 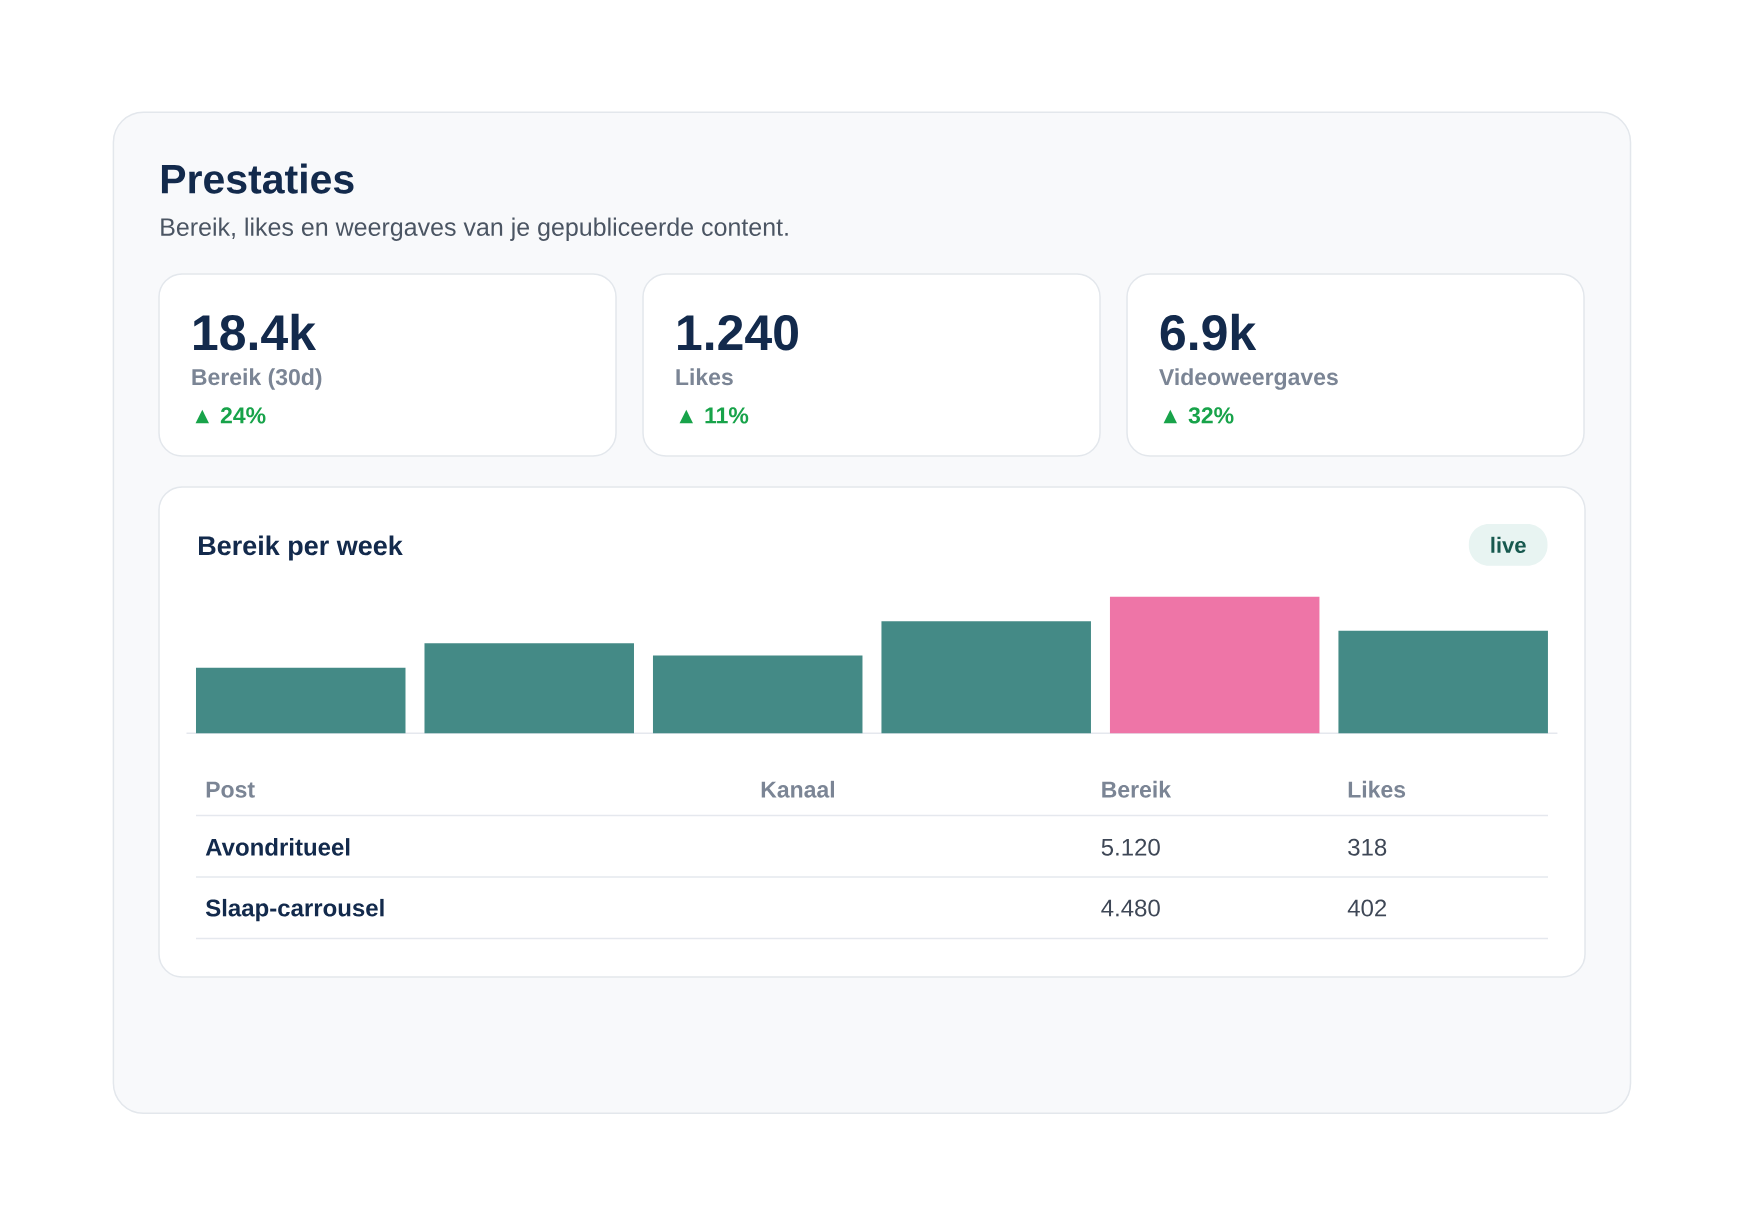 What do you see at coordinates (1130, 908) in the screenshot?
I see `text: 4.480` at bounding box center [1130, 908].